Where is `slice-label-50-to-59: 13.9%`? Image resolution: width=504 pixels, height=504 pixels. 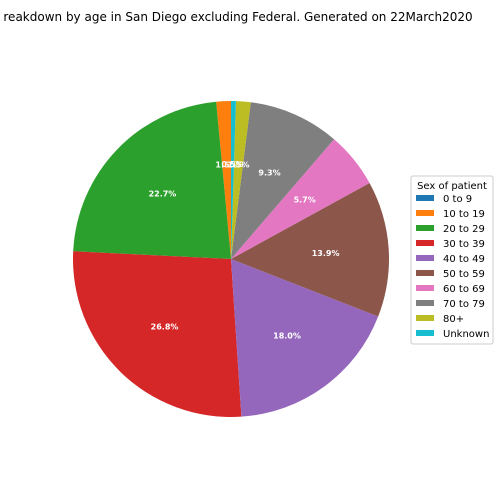
slice-label-50-to-59: 13.9% is located at coordinates (326, 253).